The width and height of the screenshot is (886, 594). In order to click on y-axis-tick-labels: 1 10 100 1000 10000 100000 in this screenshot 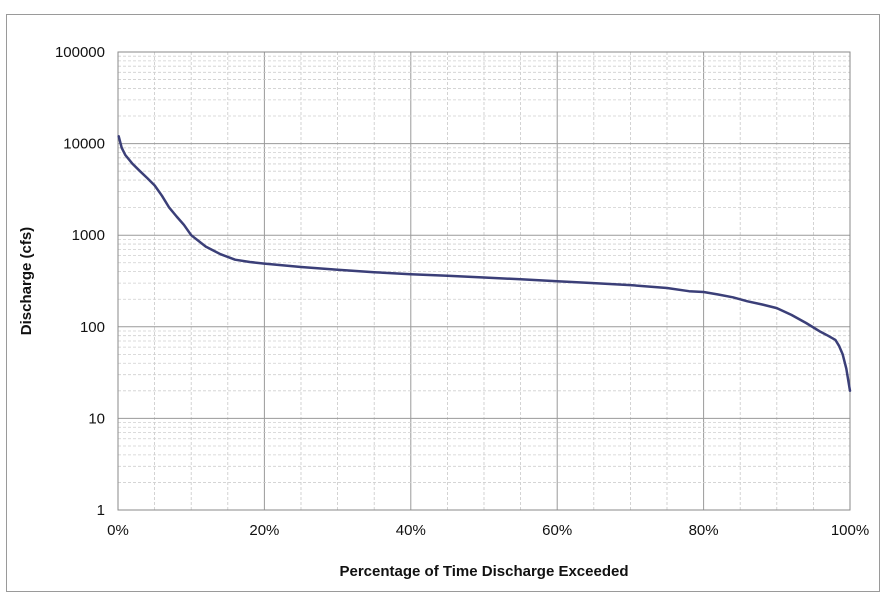, I will do `click(80, 281)`.